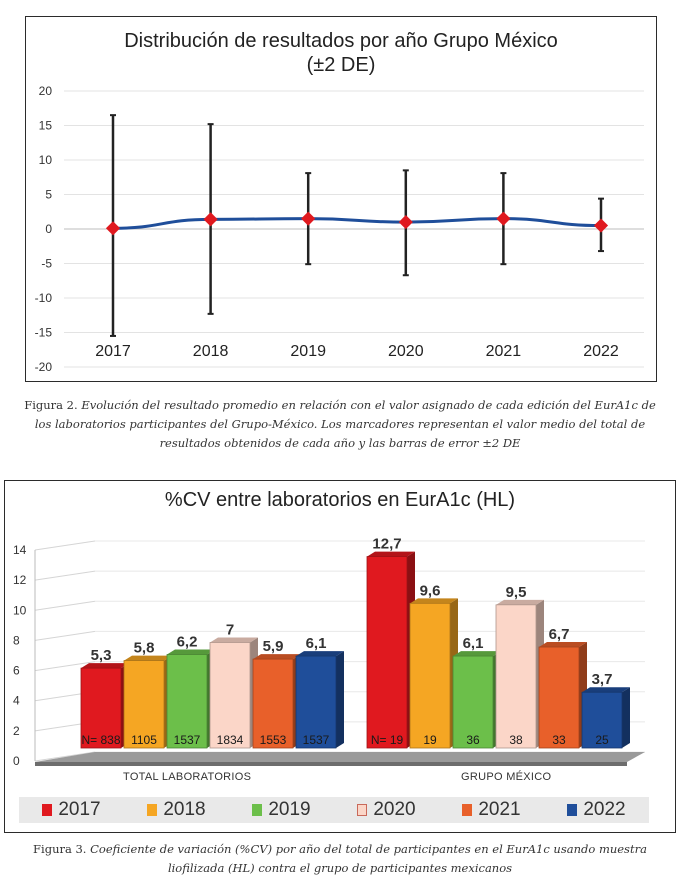 Image resolution: width=680 pixels, height=877 pixels. I want to click on mean-line, so click(357, 223).